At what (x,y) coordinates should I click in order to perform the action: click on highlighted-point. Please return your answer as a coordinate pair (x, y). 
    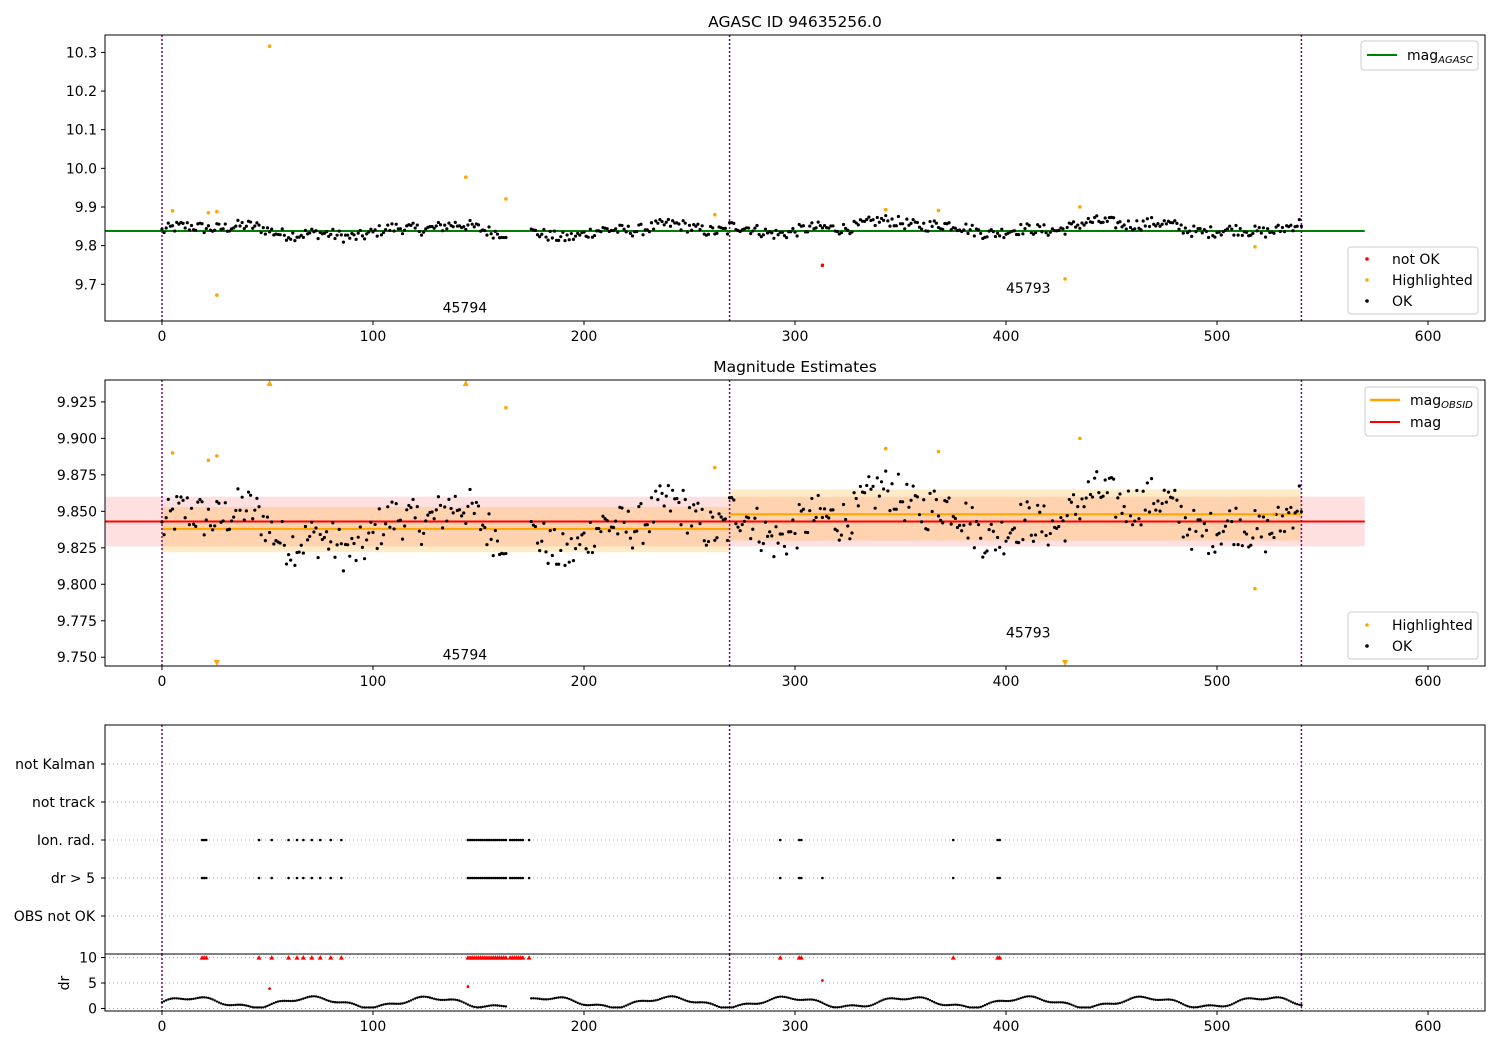
    Looking at the image, I should click on (506, 199).